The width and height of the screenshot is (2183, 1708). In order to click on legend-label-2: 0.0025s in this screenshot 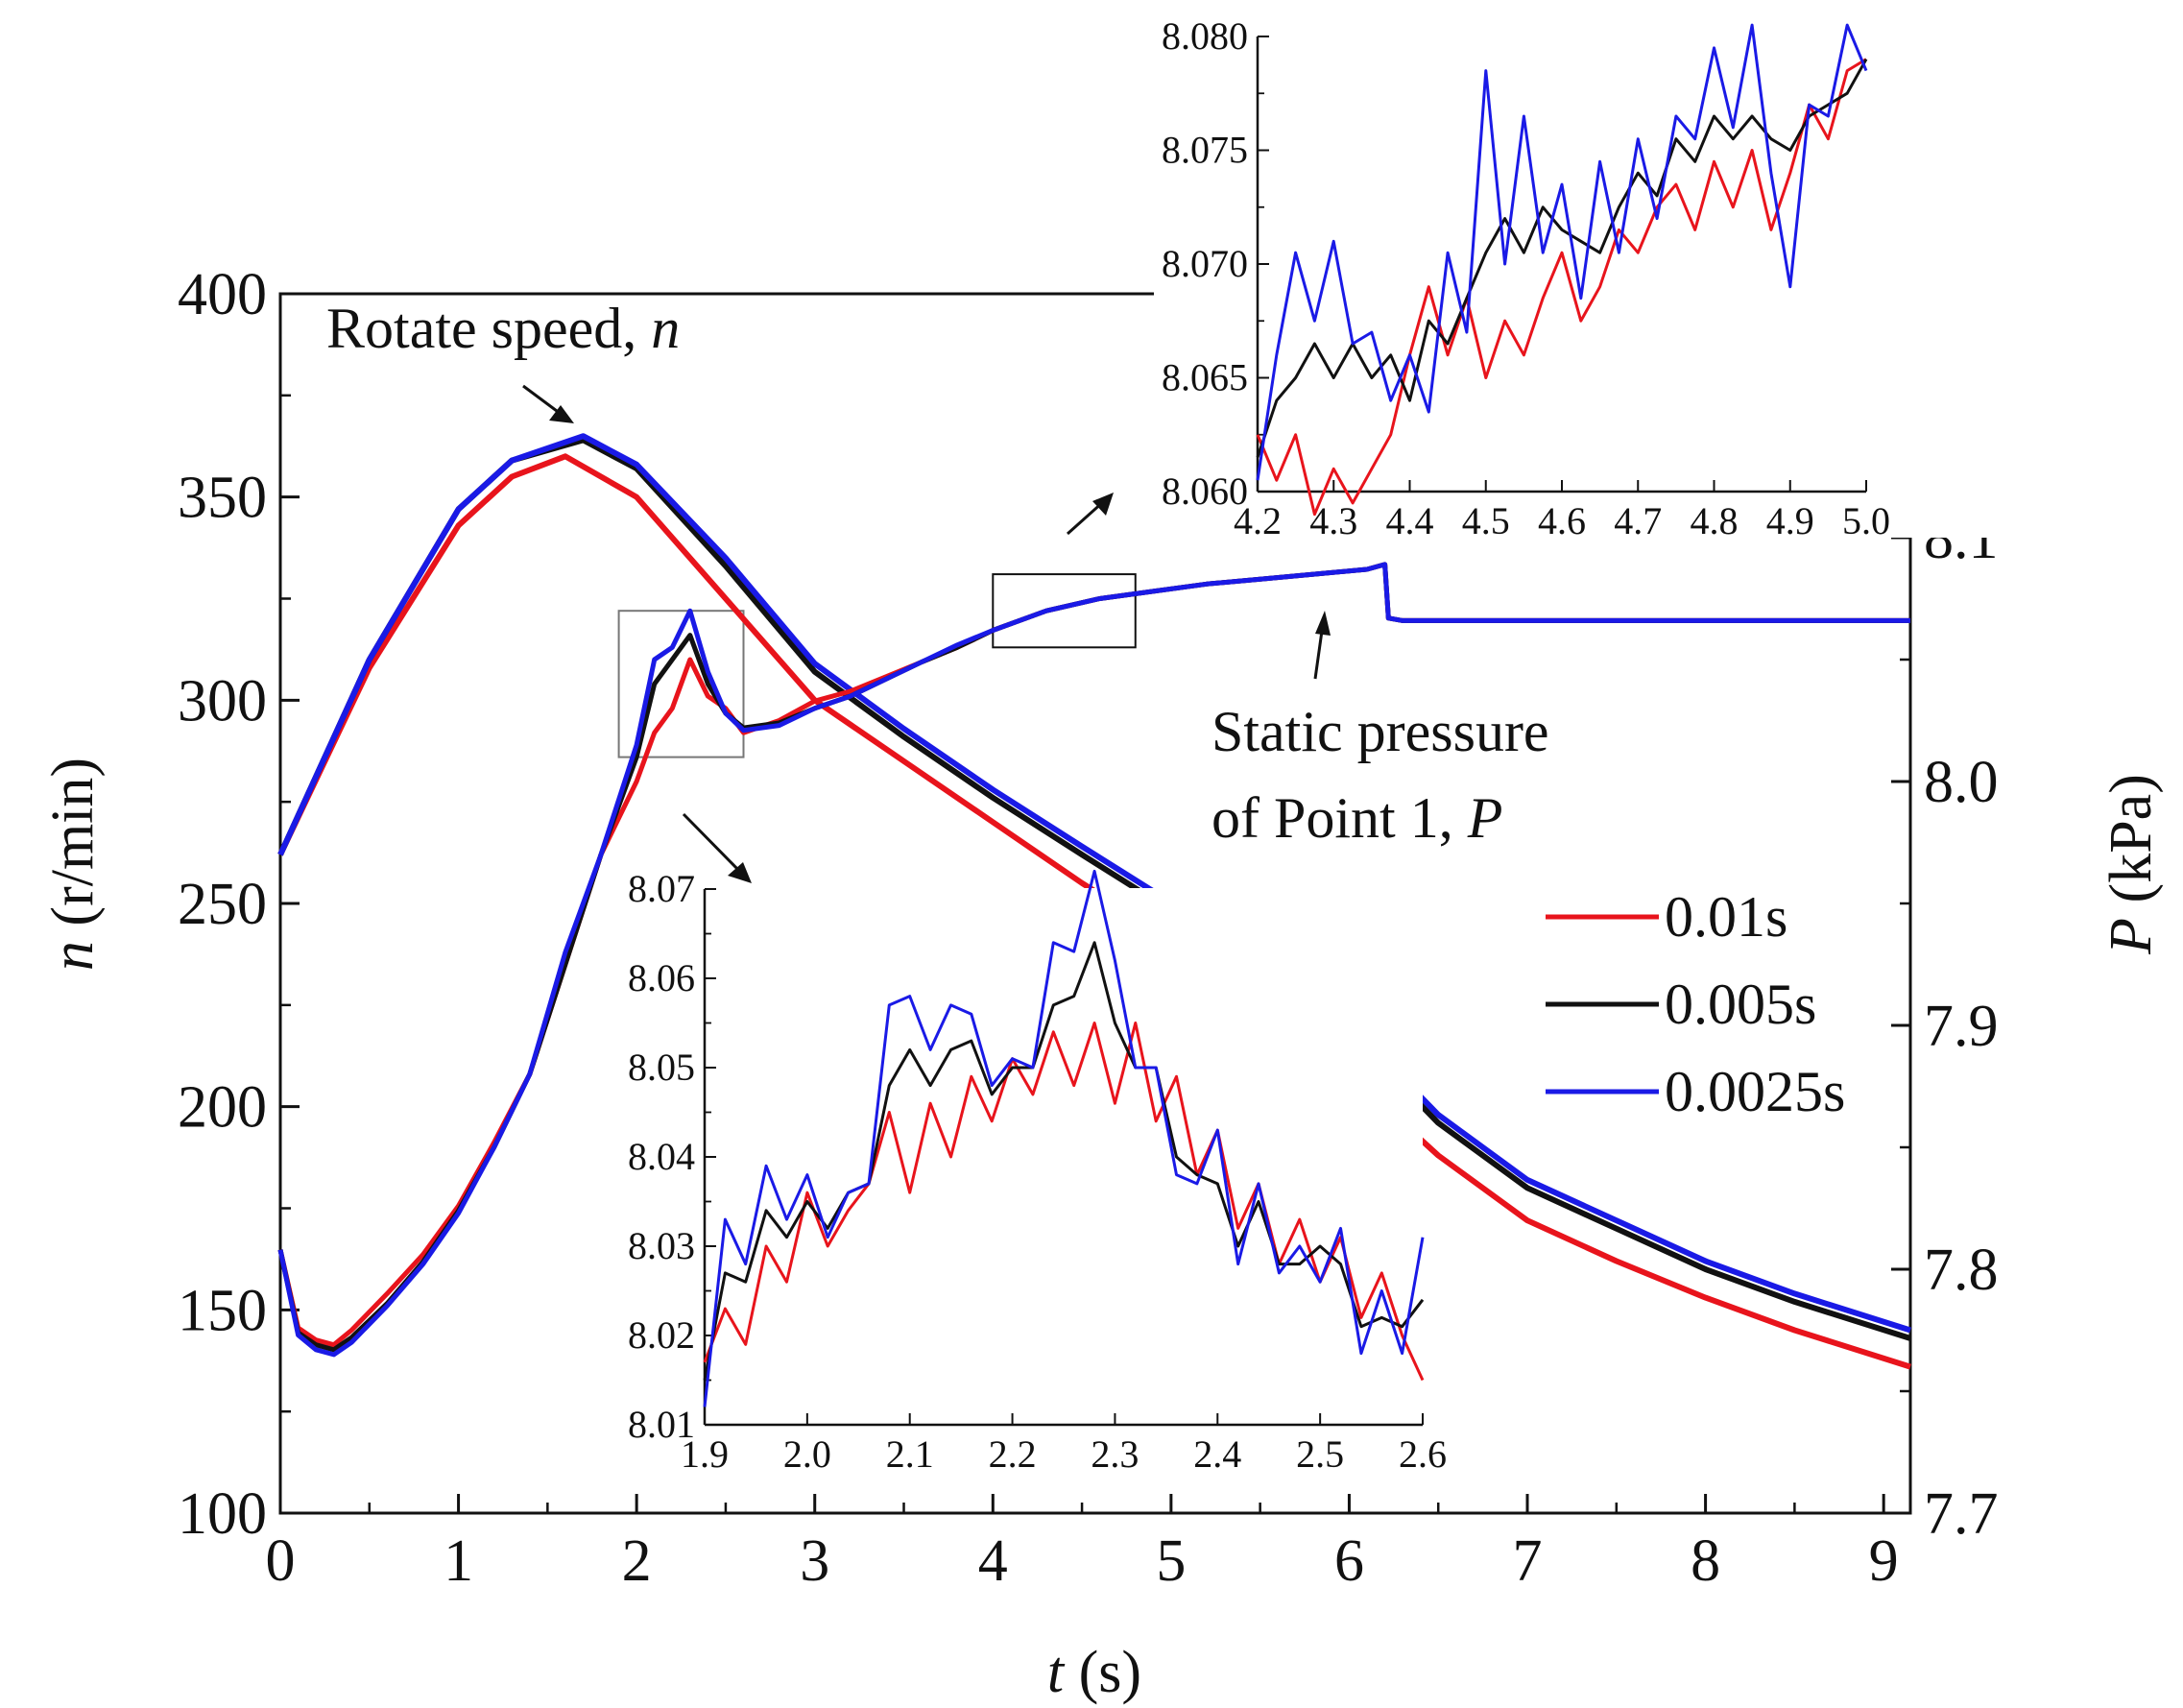, I will do `click(1755, 1091)`.